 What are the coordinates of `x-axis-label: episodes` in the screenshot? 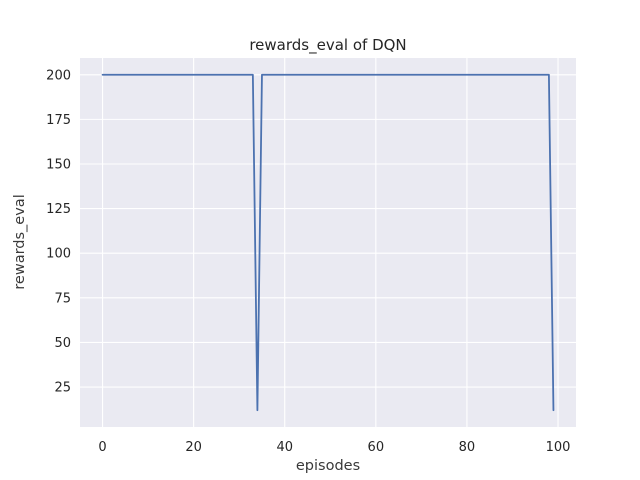 It's located at (328, 466).